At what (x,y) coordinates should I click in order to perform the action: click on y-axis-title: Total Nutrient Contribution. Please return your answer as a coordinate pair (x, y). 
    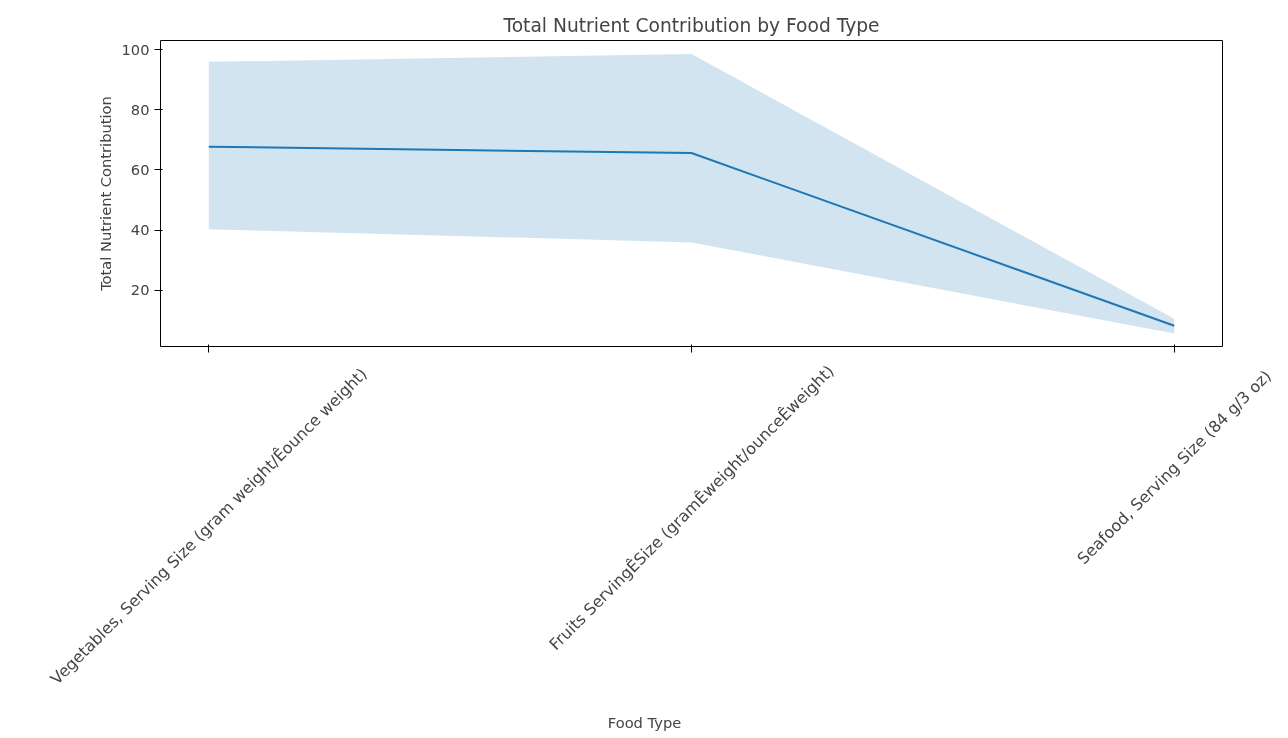
    Looking at the image, I should click on (105, 194).